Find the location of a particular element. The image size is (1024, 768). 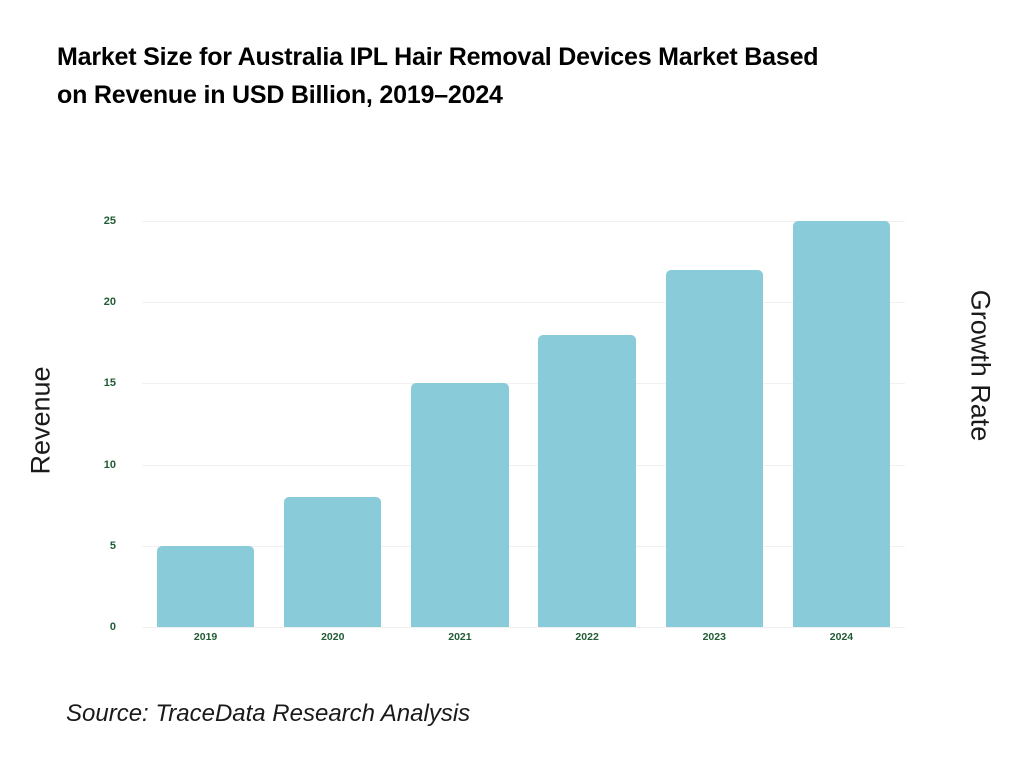

x-axis-tick-label: 2021 is located at coordinates (460, 637).